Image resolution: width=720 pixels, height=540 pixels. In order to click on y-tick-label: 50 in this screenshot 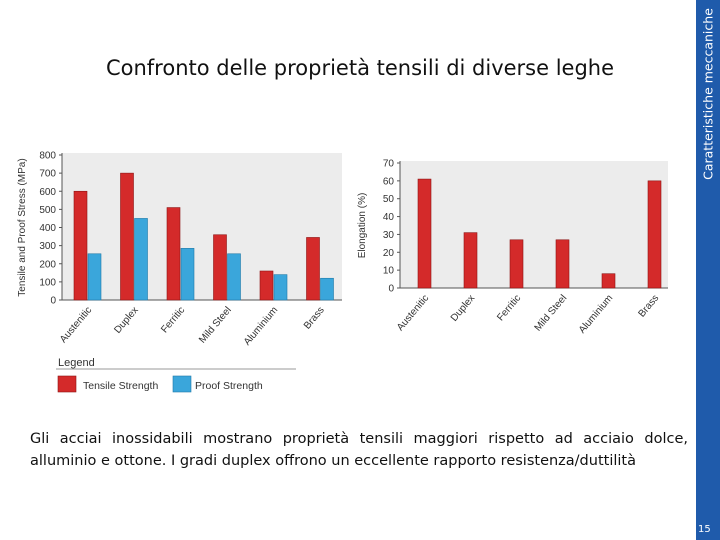, I will do `click(389, 199)`.